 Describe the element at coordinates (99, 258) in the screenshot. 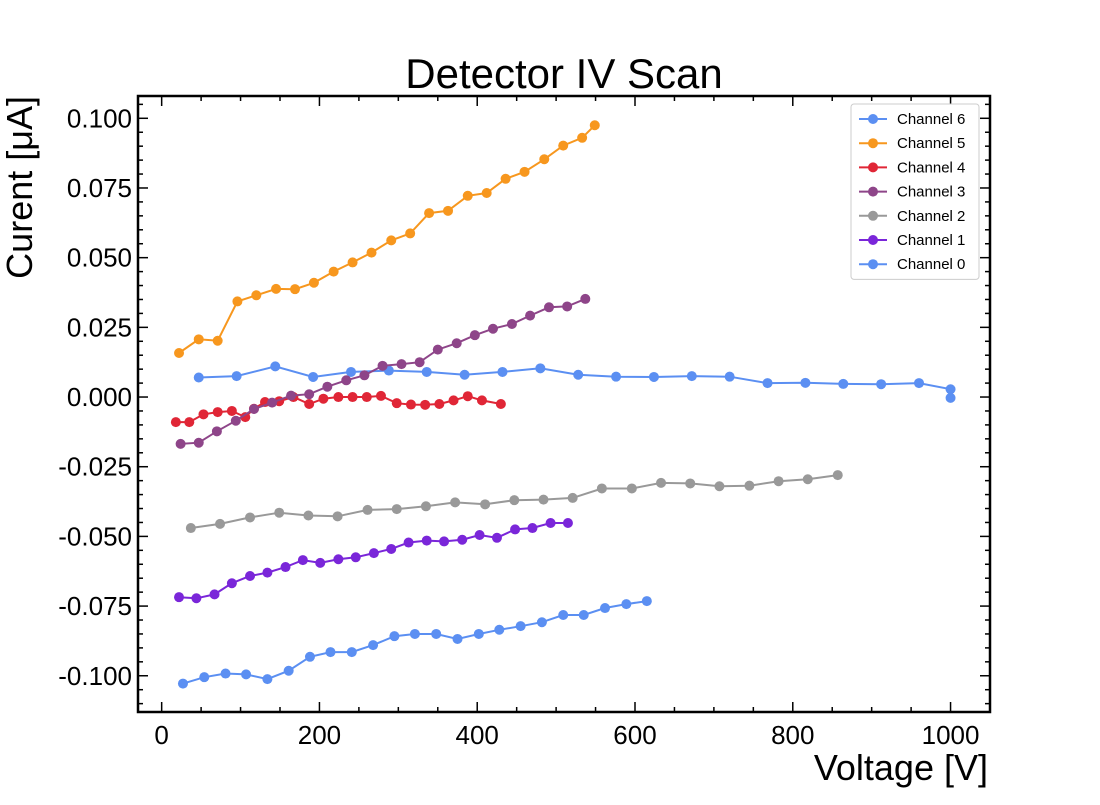

I see `y-tick-label: 0.050` at that location.